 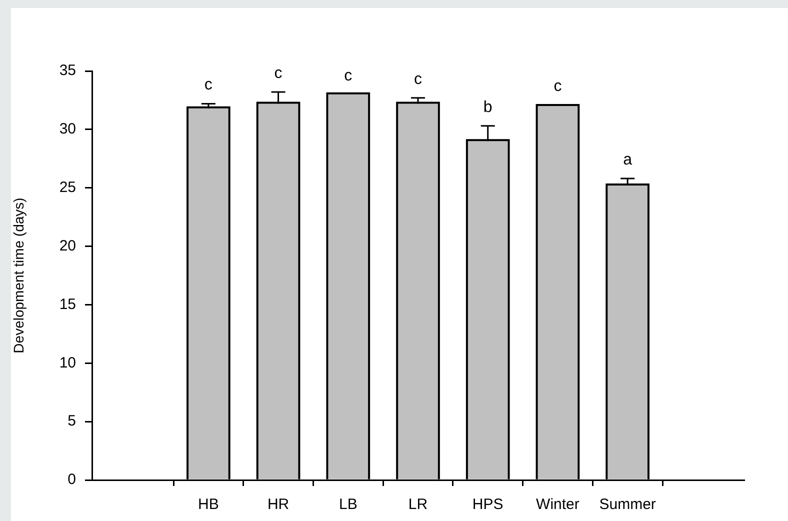 I want to click on annotation: a, so click(x=627, y=160).